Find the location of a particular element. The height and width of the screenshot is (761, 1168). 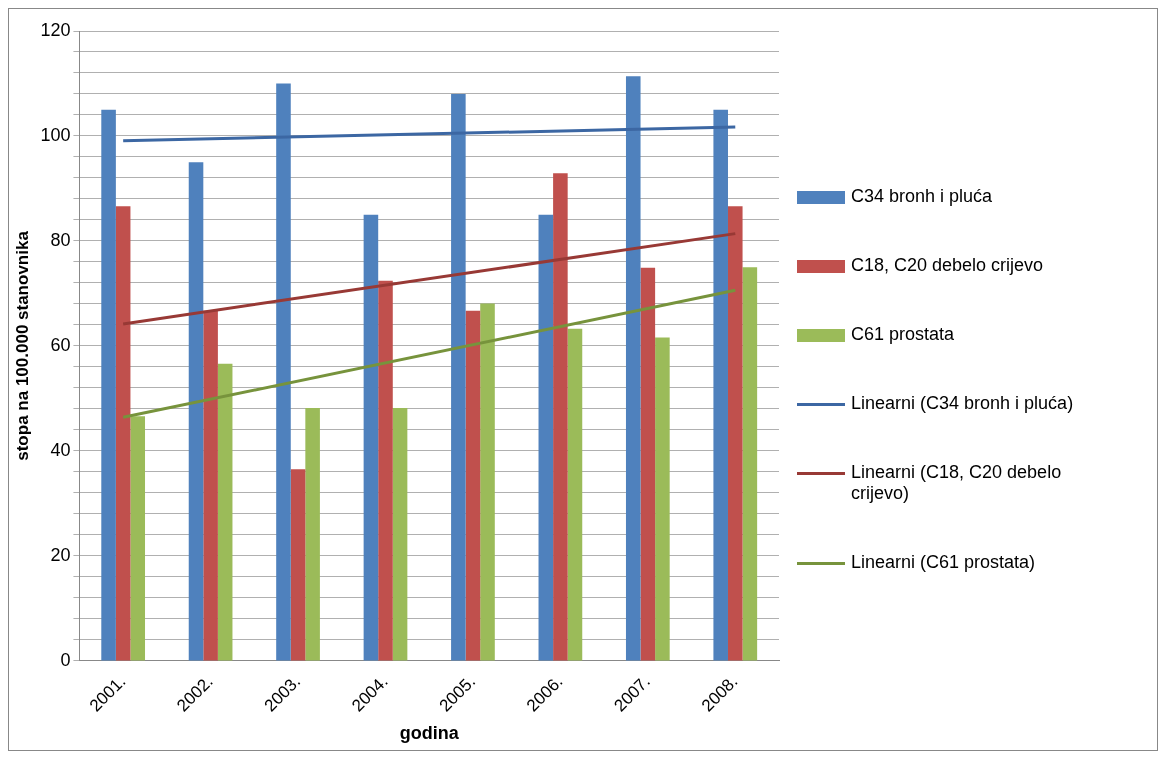

legend-label: C34 bronh i pluća is located at coordinates (922, 196).